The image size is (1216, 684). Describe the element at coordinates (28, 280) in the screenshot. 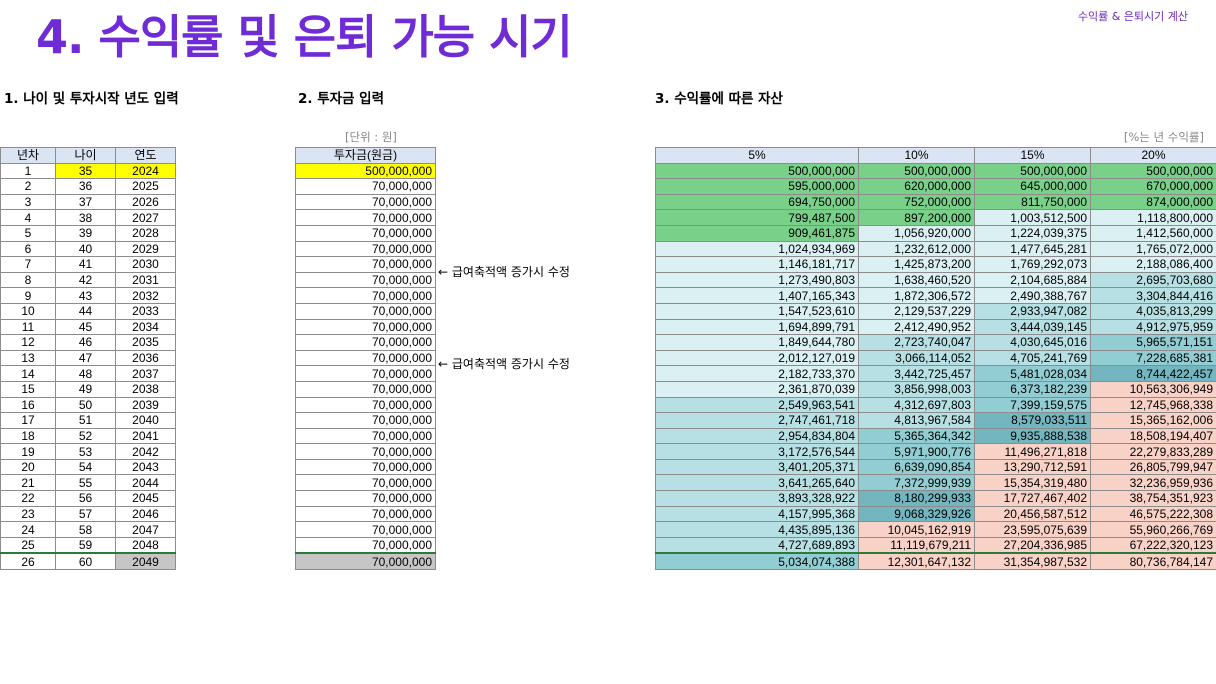

I see `year-index-cell: 8` at that location.